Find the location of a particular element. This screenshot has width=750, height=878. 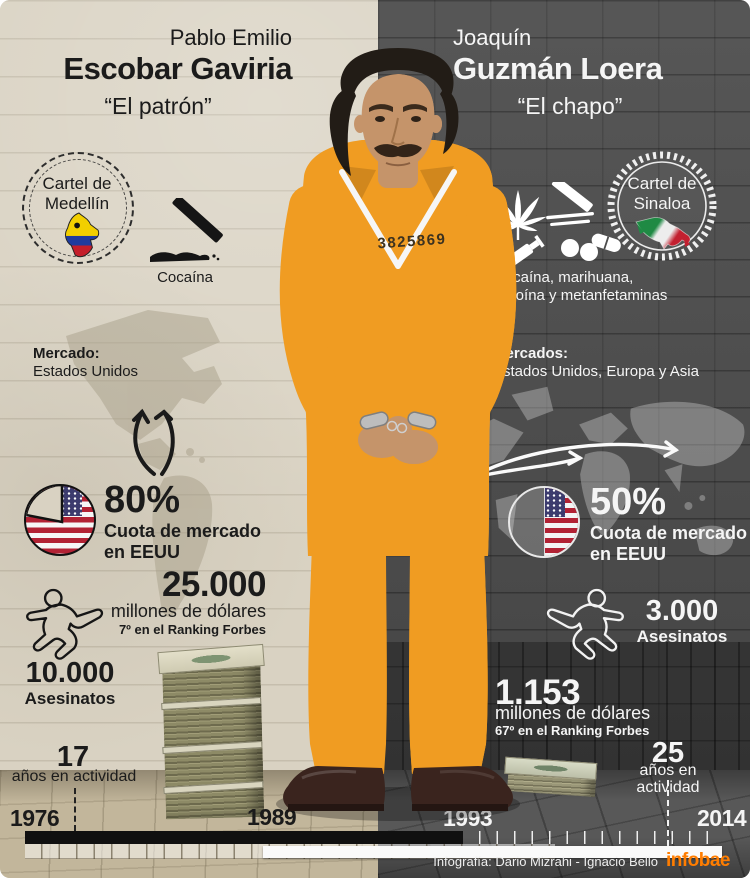

sinaloa-badge-line2: Sinaloa is located at coordinates (662, 203).